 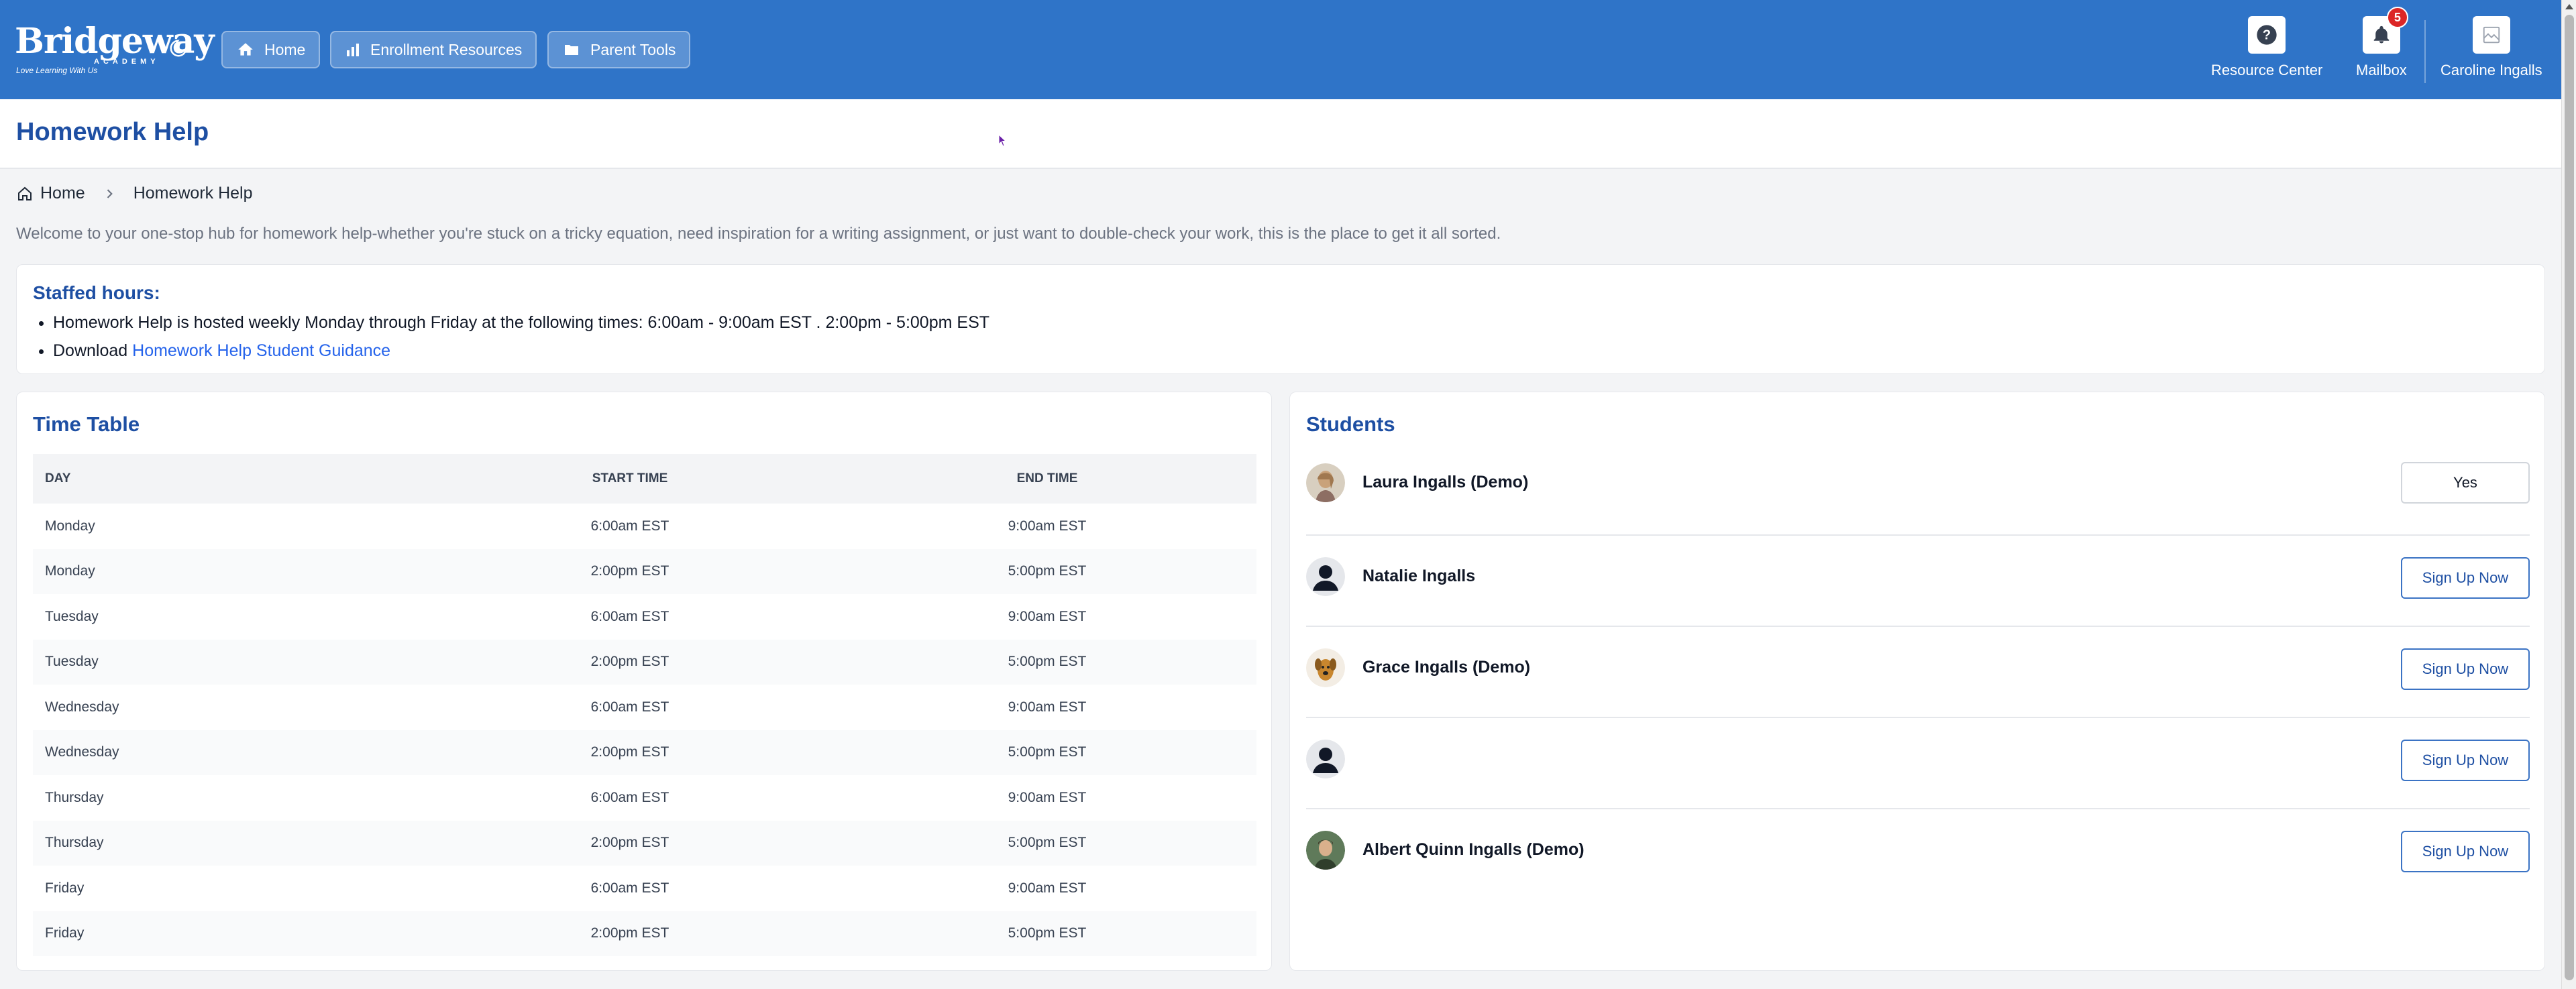 I want to click on bar-chart-icon, so click(x=353, y=50).